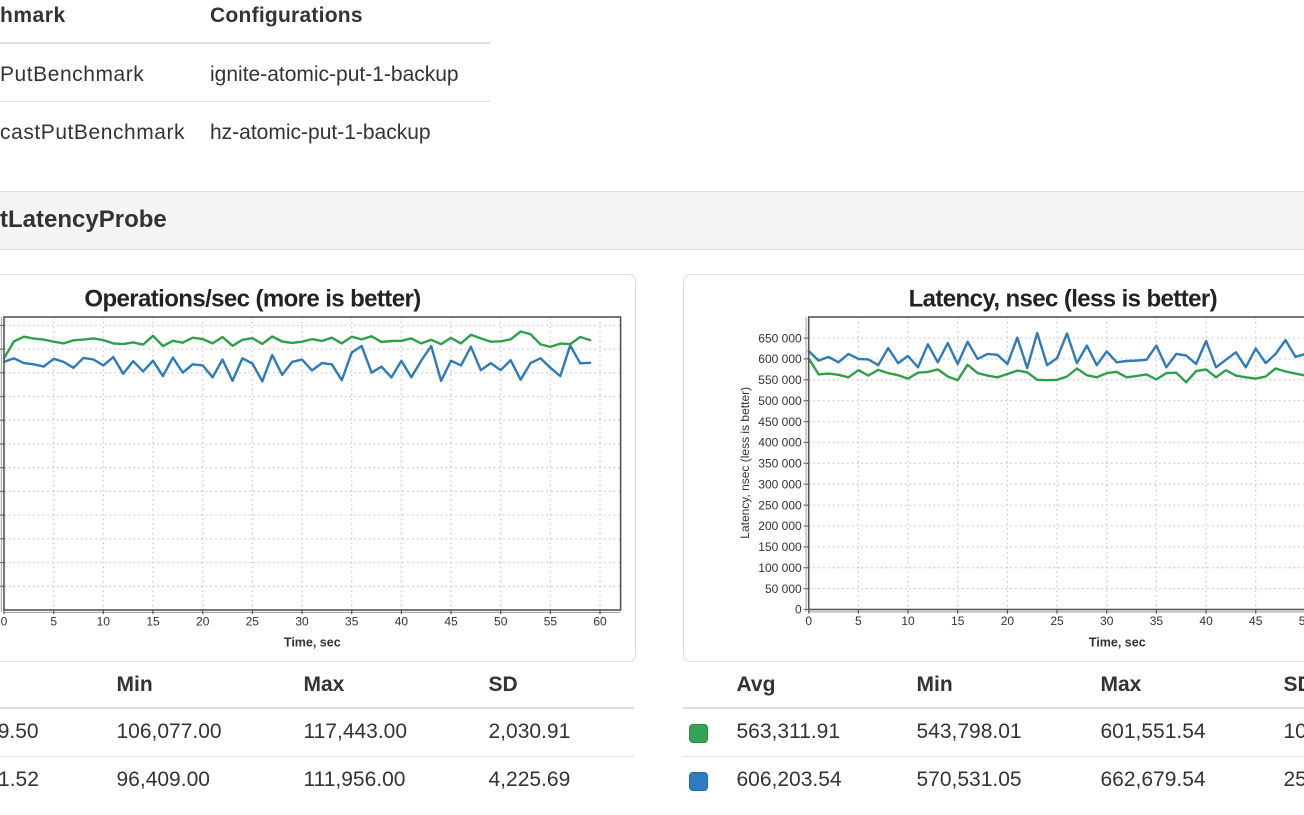  I want to click on svg-text: 650 000, so click(780, 338).